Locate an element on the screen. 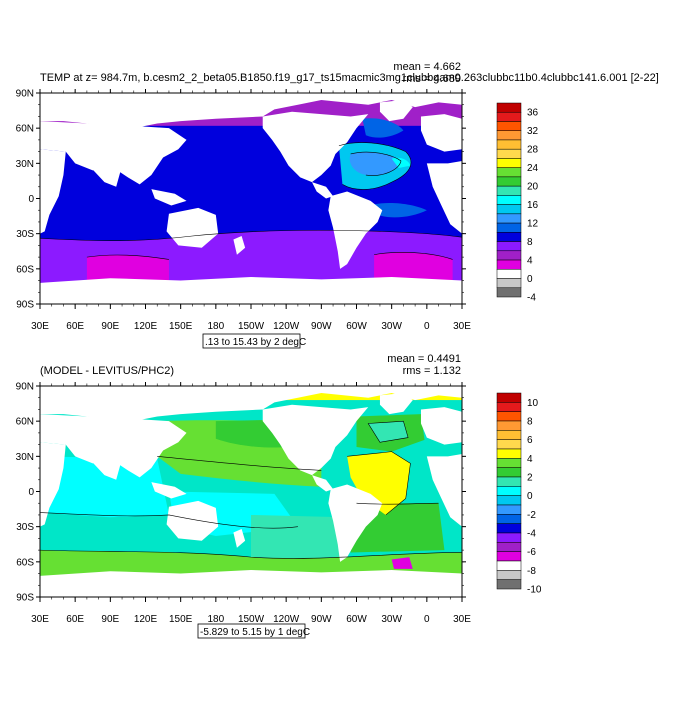 The width and height of the screenshot is (700, 705). lon-tick-label: 90W is located at coordinates (321, 619).